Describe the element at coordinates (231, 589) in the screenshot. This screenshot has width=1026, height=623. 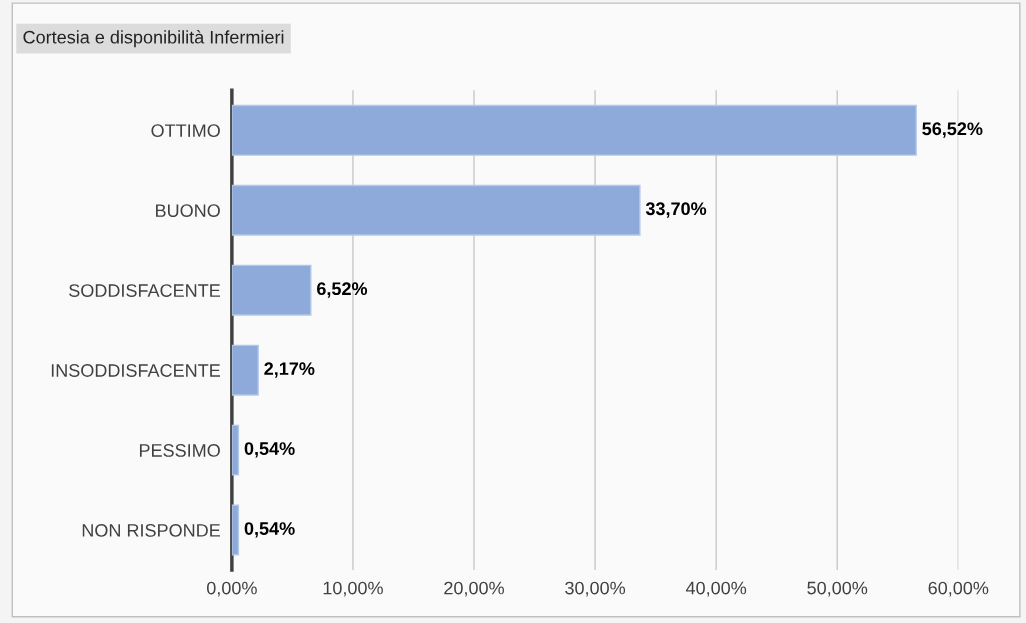
I see `x-tick-label: 0,00%` at that location.